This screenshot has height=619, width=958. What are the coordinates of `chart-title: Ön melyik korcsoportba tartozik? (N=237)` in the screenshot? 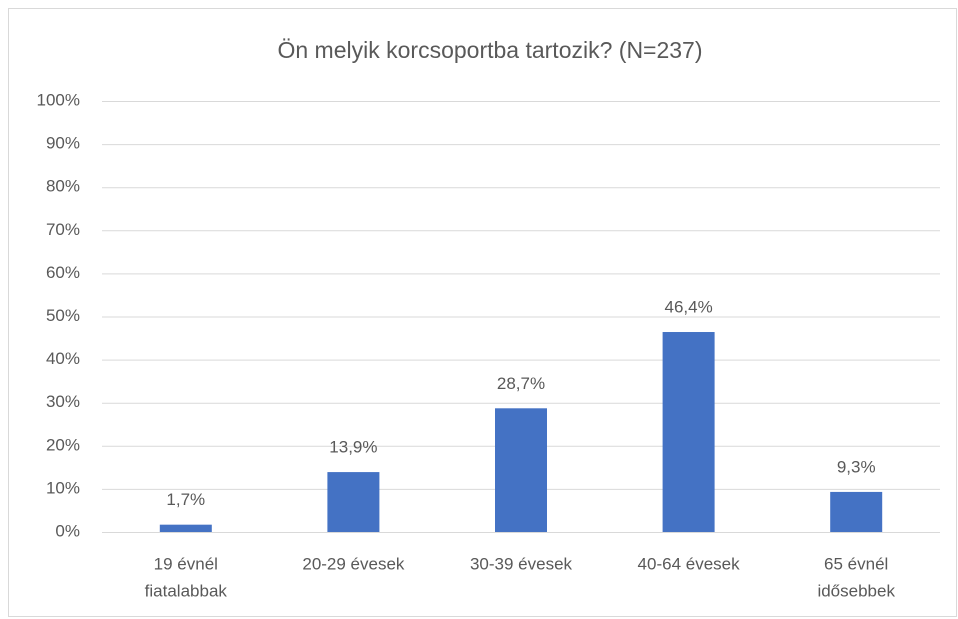 It's located at (489, 50).